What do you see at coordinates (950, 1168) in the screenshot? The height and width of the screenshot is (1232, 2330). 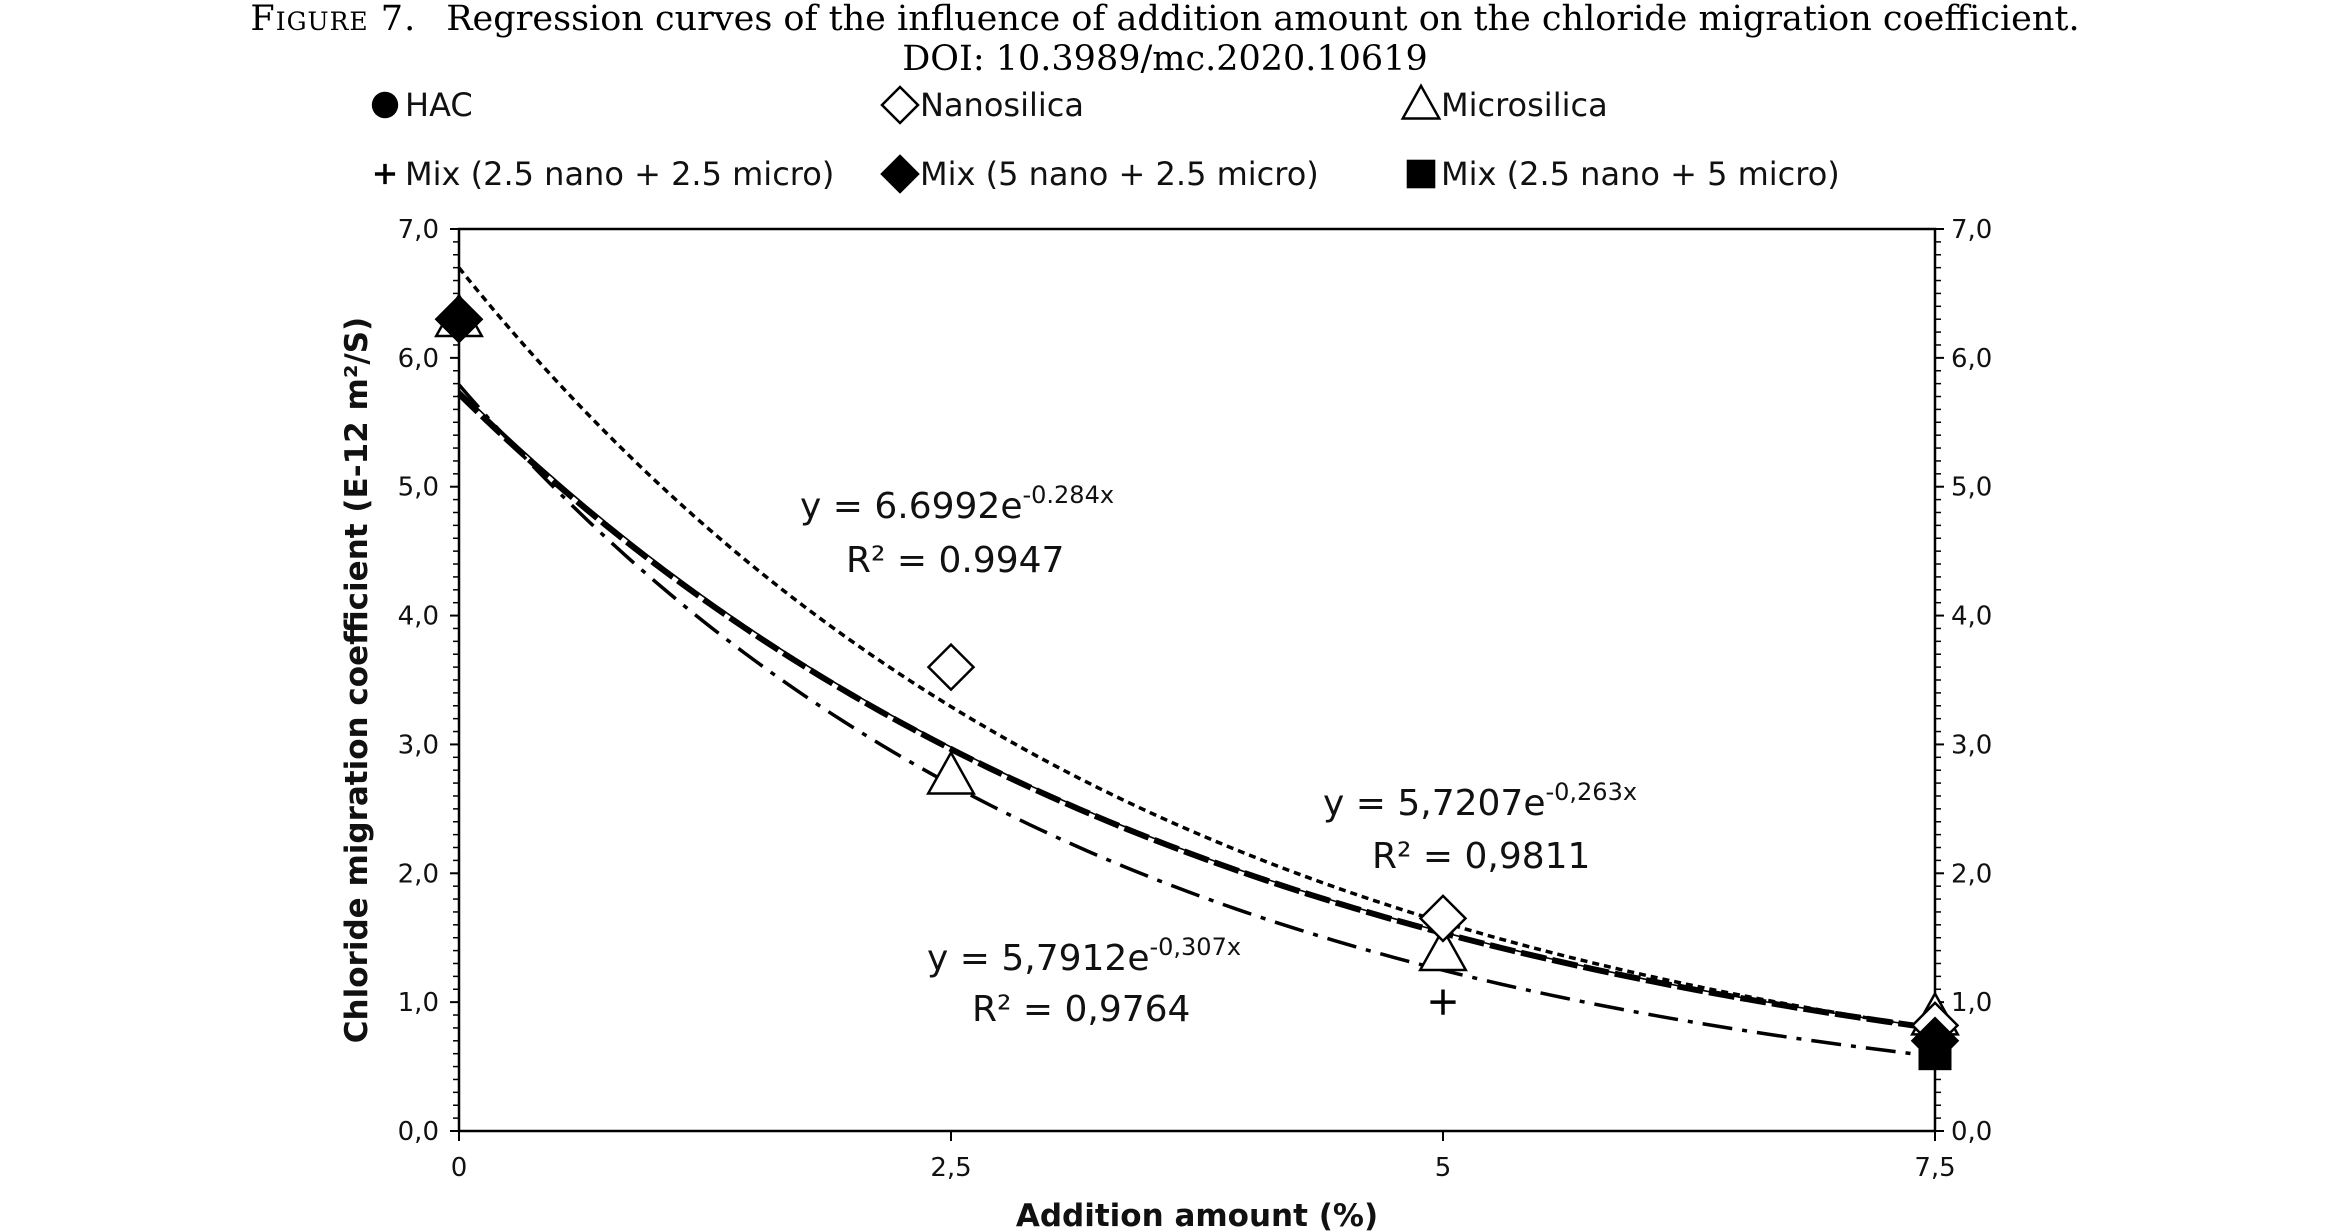 I see `x-tick-label: 2,5` at bounding box center [950, 1168].